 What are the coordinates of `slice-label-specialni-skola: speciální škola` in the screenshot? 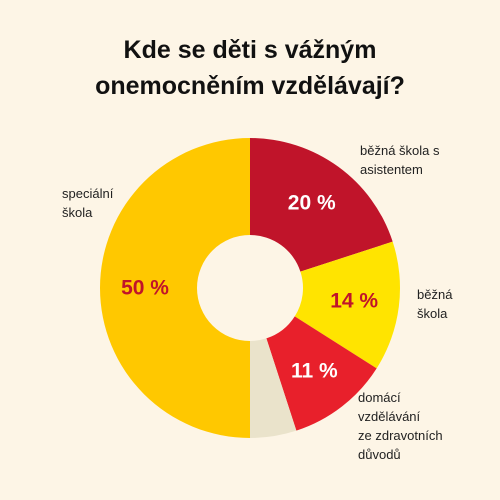 It's located at (88, 203).